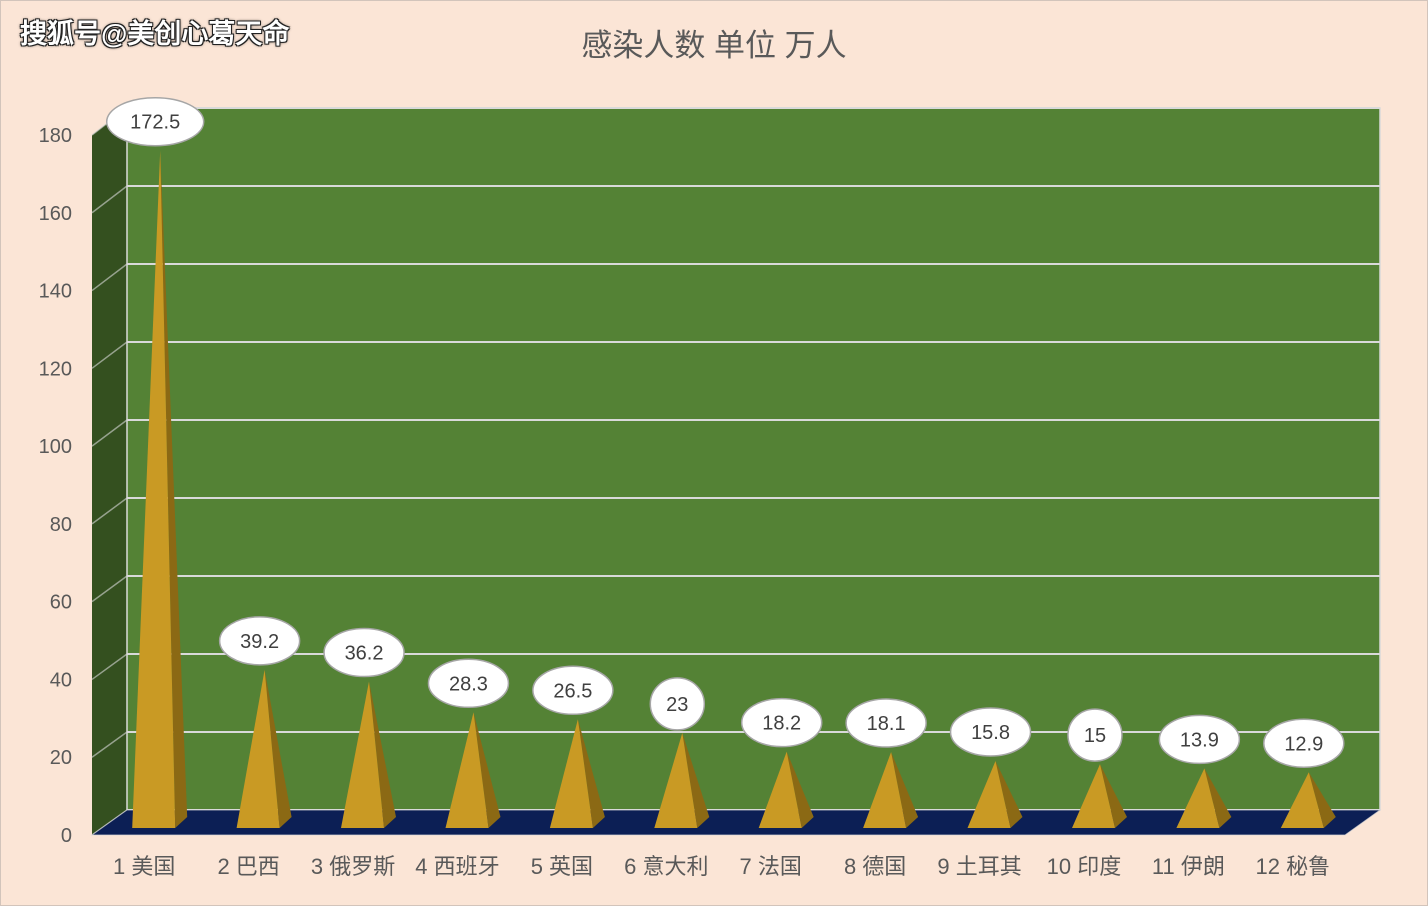 The height and width of the screenshot is (906, 1428). Describe the element at coordinates (736, 822) in the screenshot. I see `floor` at that location.